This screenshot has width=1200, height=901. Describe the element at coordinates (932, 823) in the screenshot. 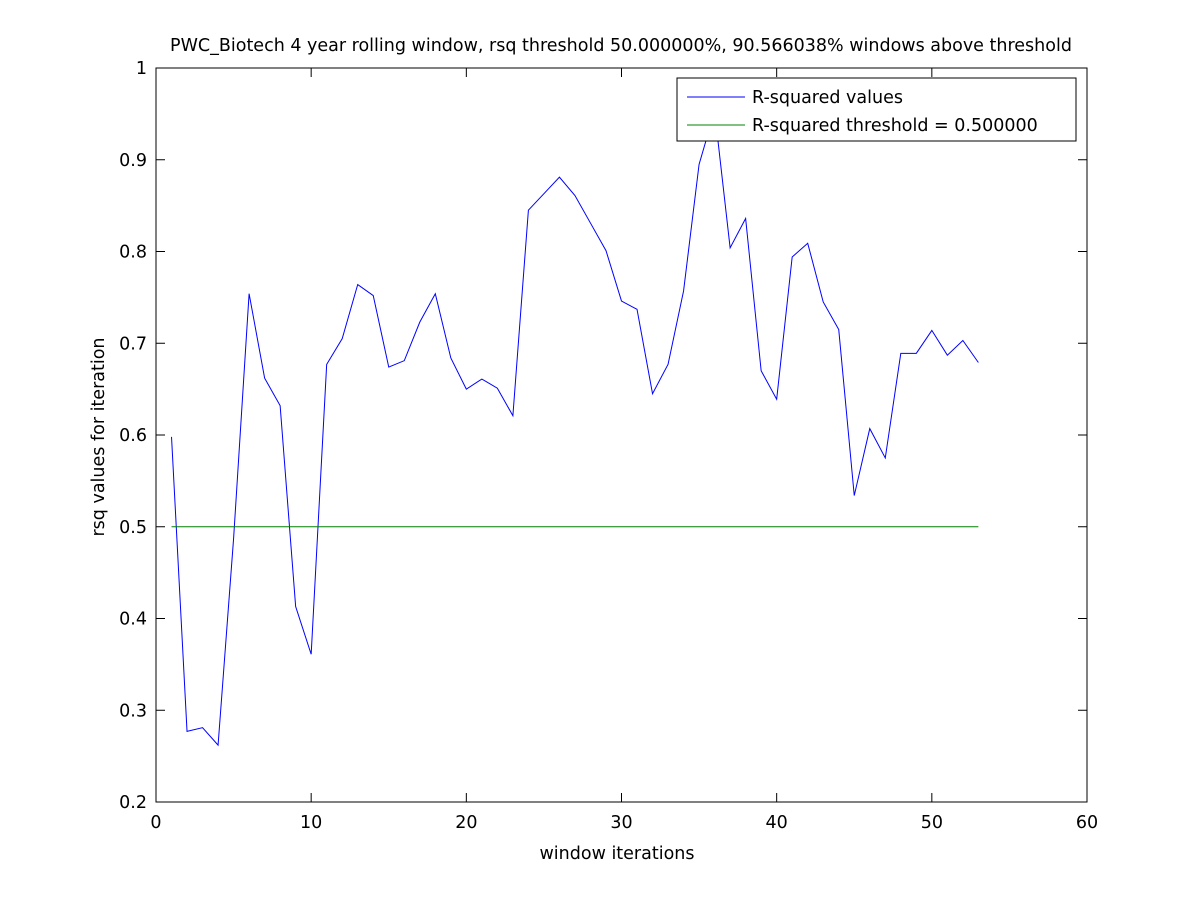

I see `x-tick-label: 50` at that location.